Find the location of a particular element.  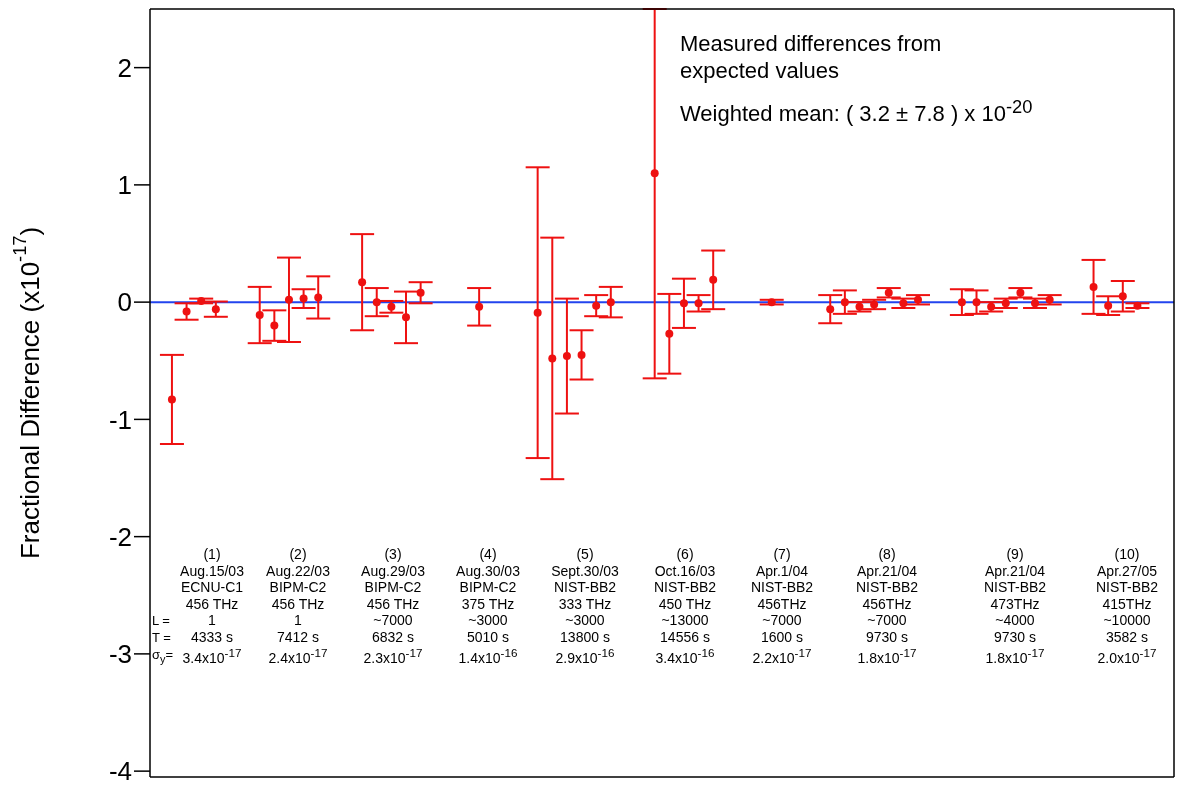

annotation: (5) Sept.30/03 NIST-BB2 333 THz ~3000 13800 s 2.9x10$^{-16}$ is located at coordinates (585, 606).